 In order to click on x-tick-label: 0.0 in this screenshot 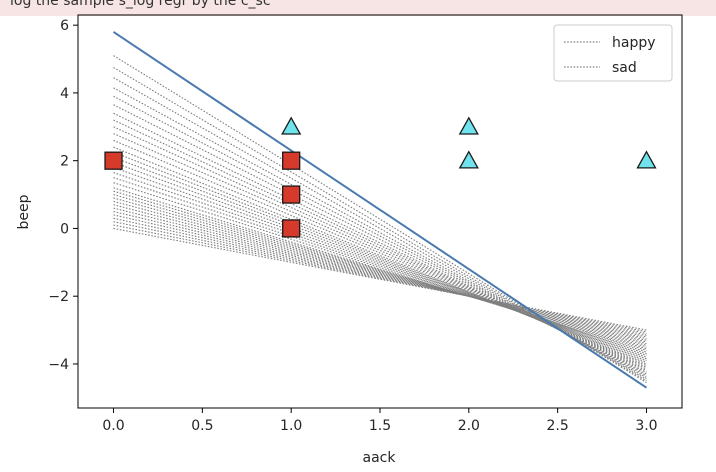, I will do `click(113, 426)`.